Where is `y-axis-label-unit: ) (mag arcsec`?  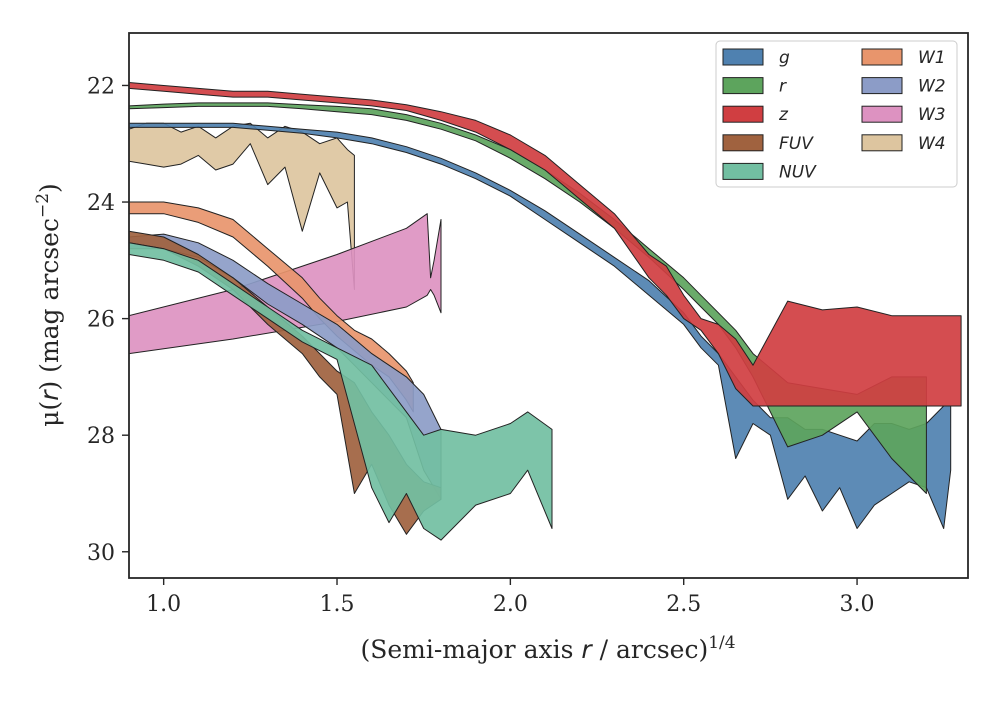
y-axis-label-unit: ) (mag arcsec is located at coordinates (49, 304).